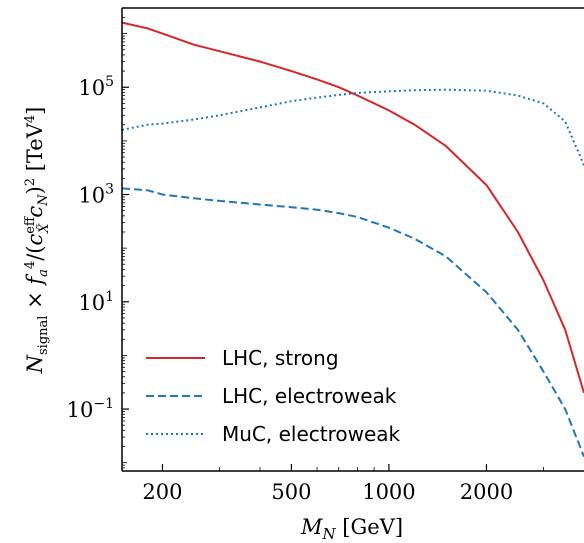  I want to click on legend-label-3: MuC, electroweak, so click(311, 434).